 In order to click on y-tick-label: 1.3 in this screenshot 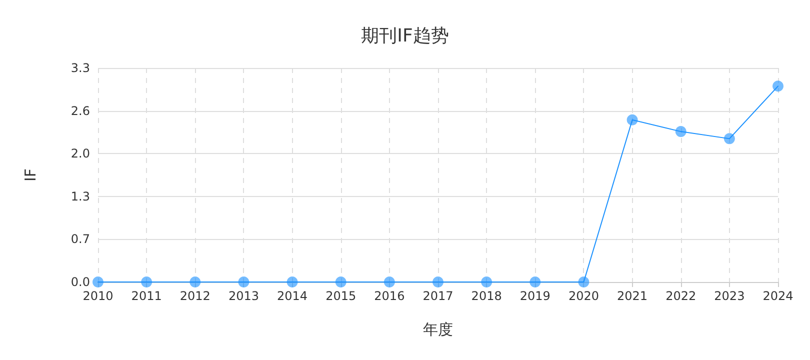, I will do `click(80, 196)`.